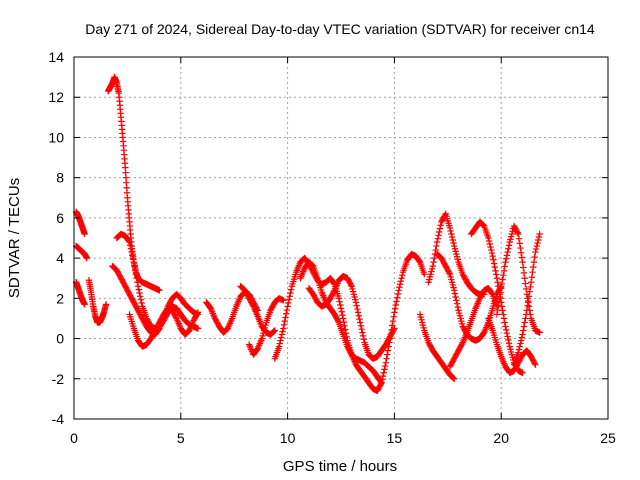 Image resolution: width=640 pixels, height=480 pixels. Describe the element at coordinates (473, 327) in the screenshot. I see `series-track-R` at that location.